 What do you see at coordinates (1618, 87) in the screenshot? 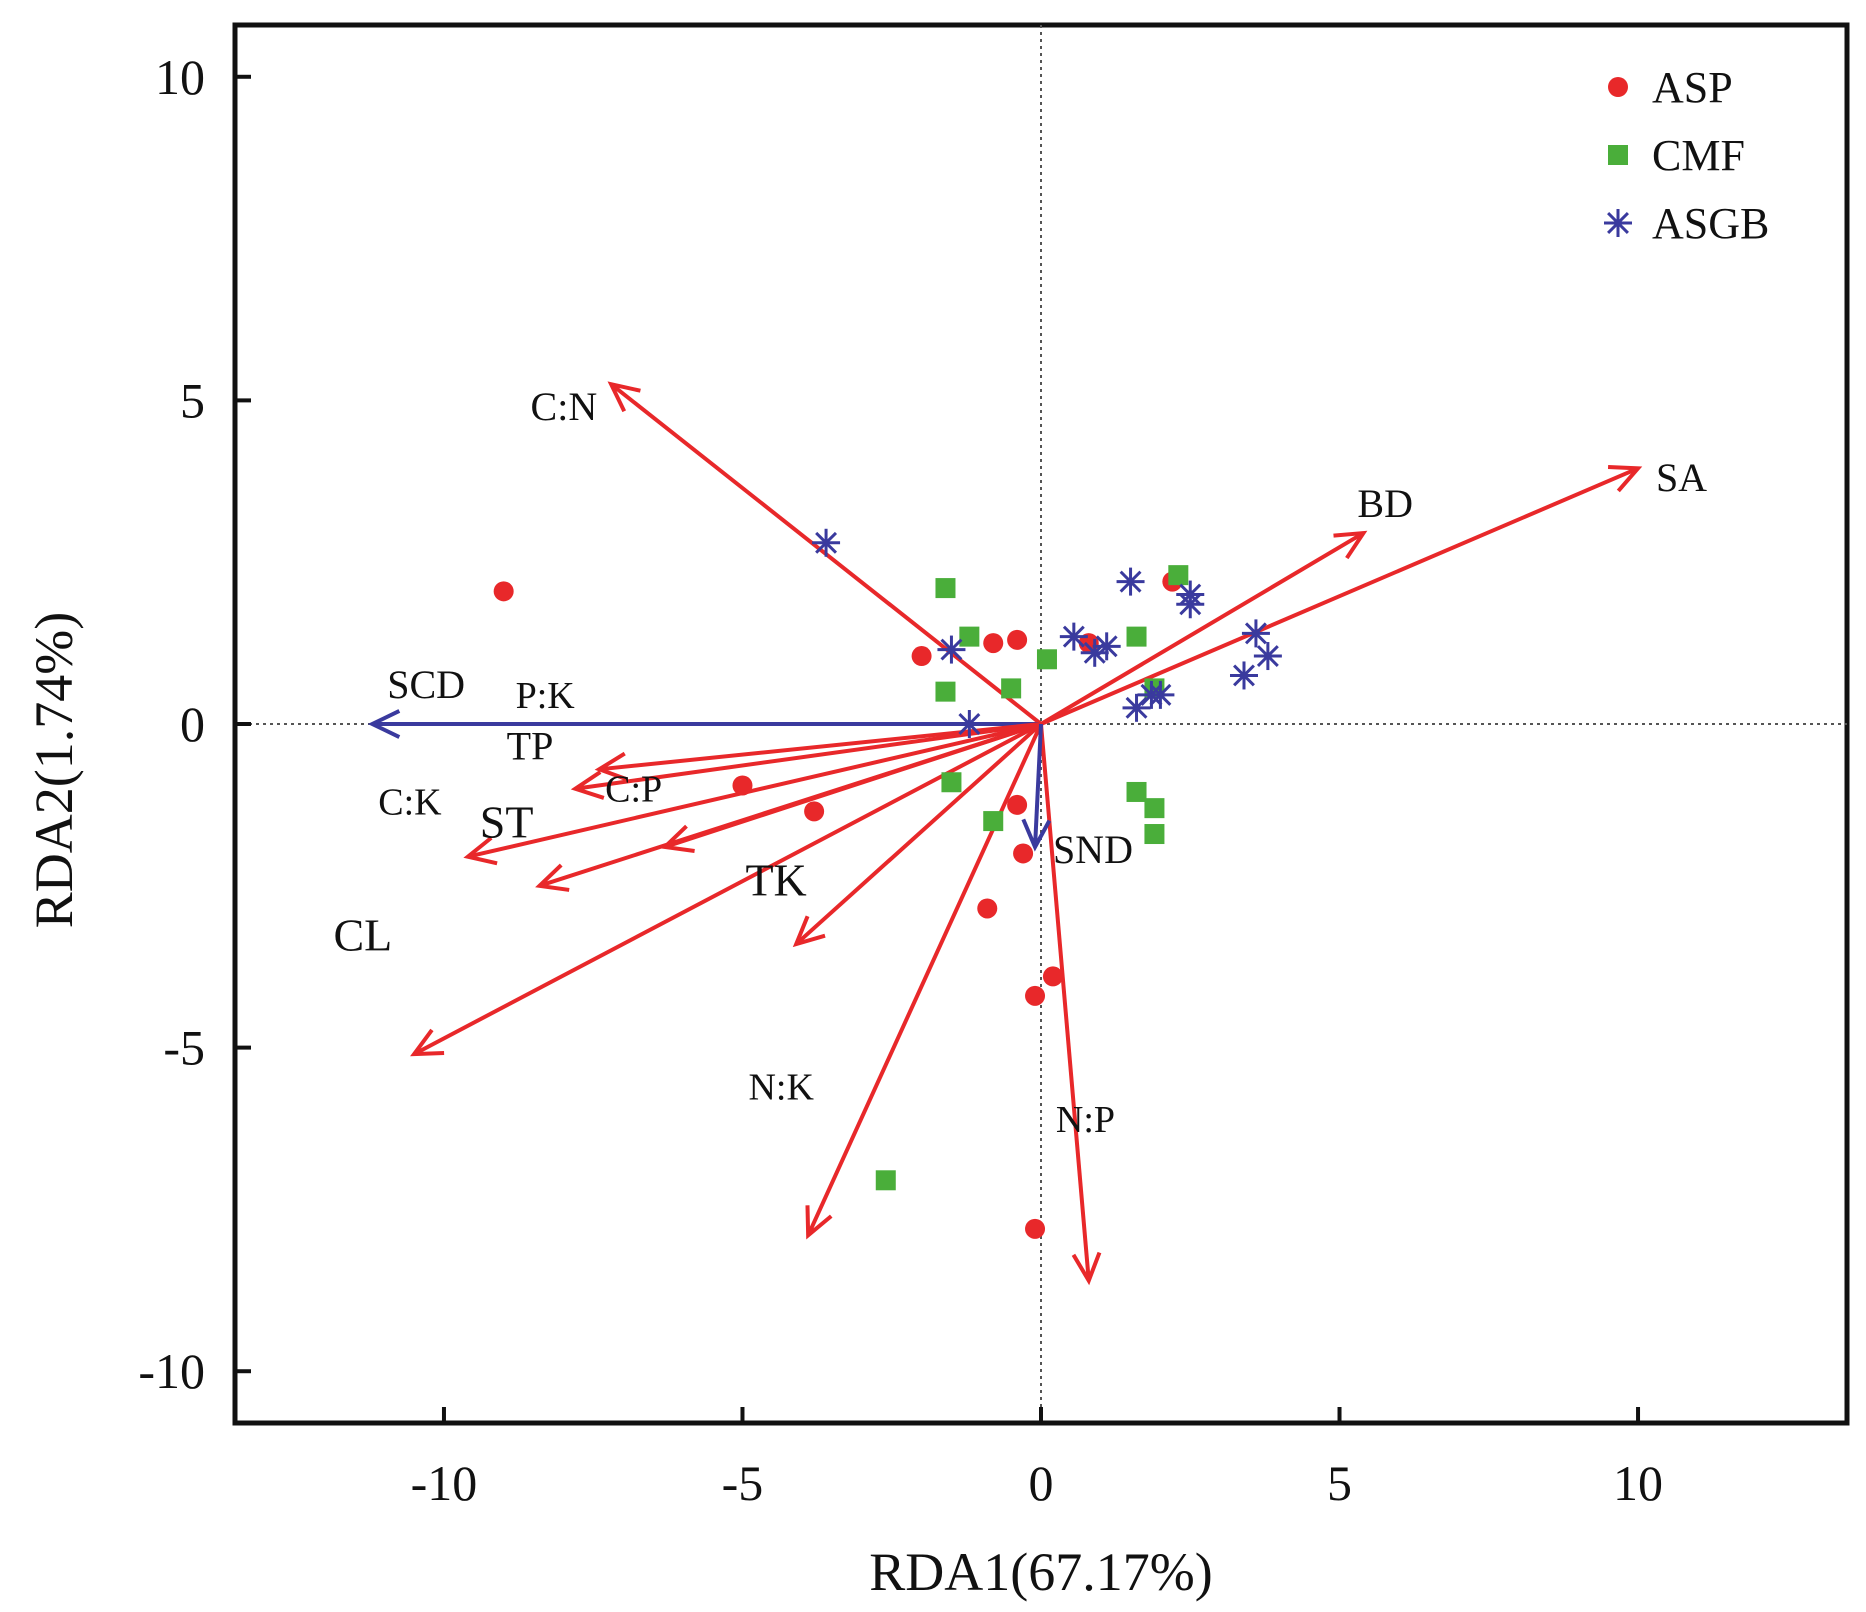
I see `legend-marker-asp` at bounding box center [1618, 87].